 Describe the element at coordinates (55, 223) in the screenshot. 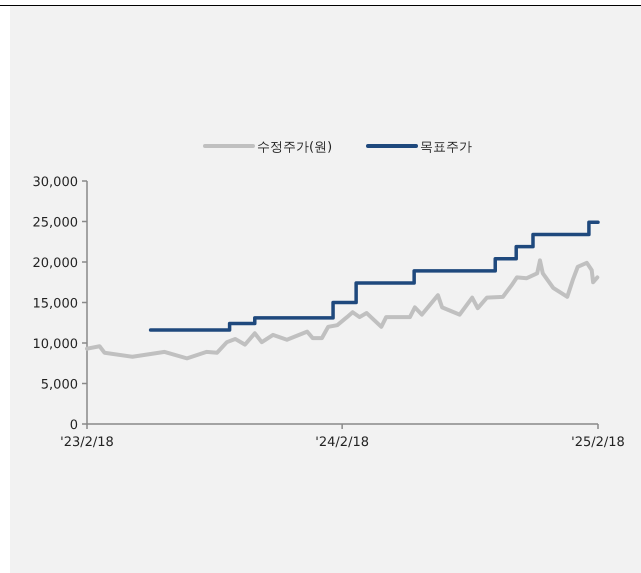

I see `y-tick-label: 25,000` at that location.